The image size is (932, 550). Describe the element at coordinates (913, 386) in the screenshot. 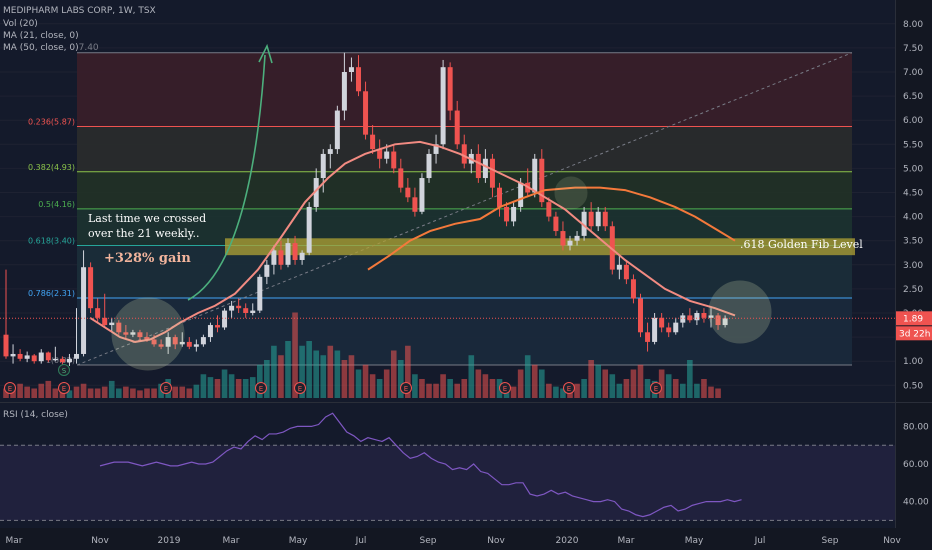

I see `price-tick: 0.50` at that location.